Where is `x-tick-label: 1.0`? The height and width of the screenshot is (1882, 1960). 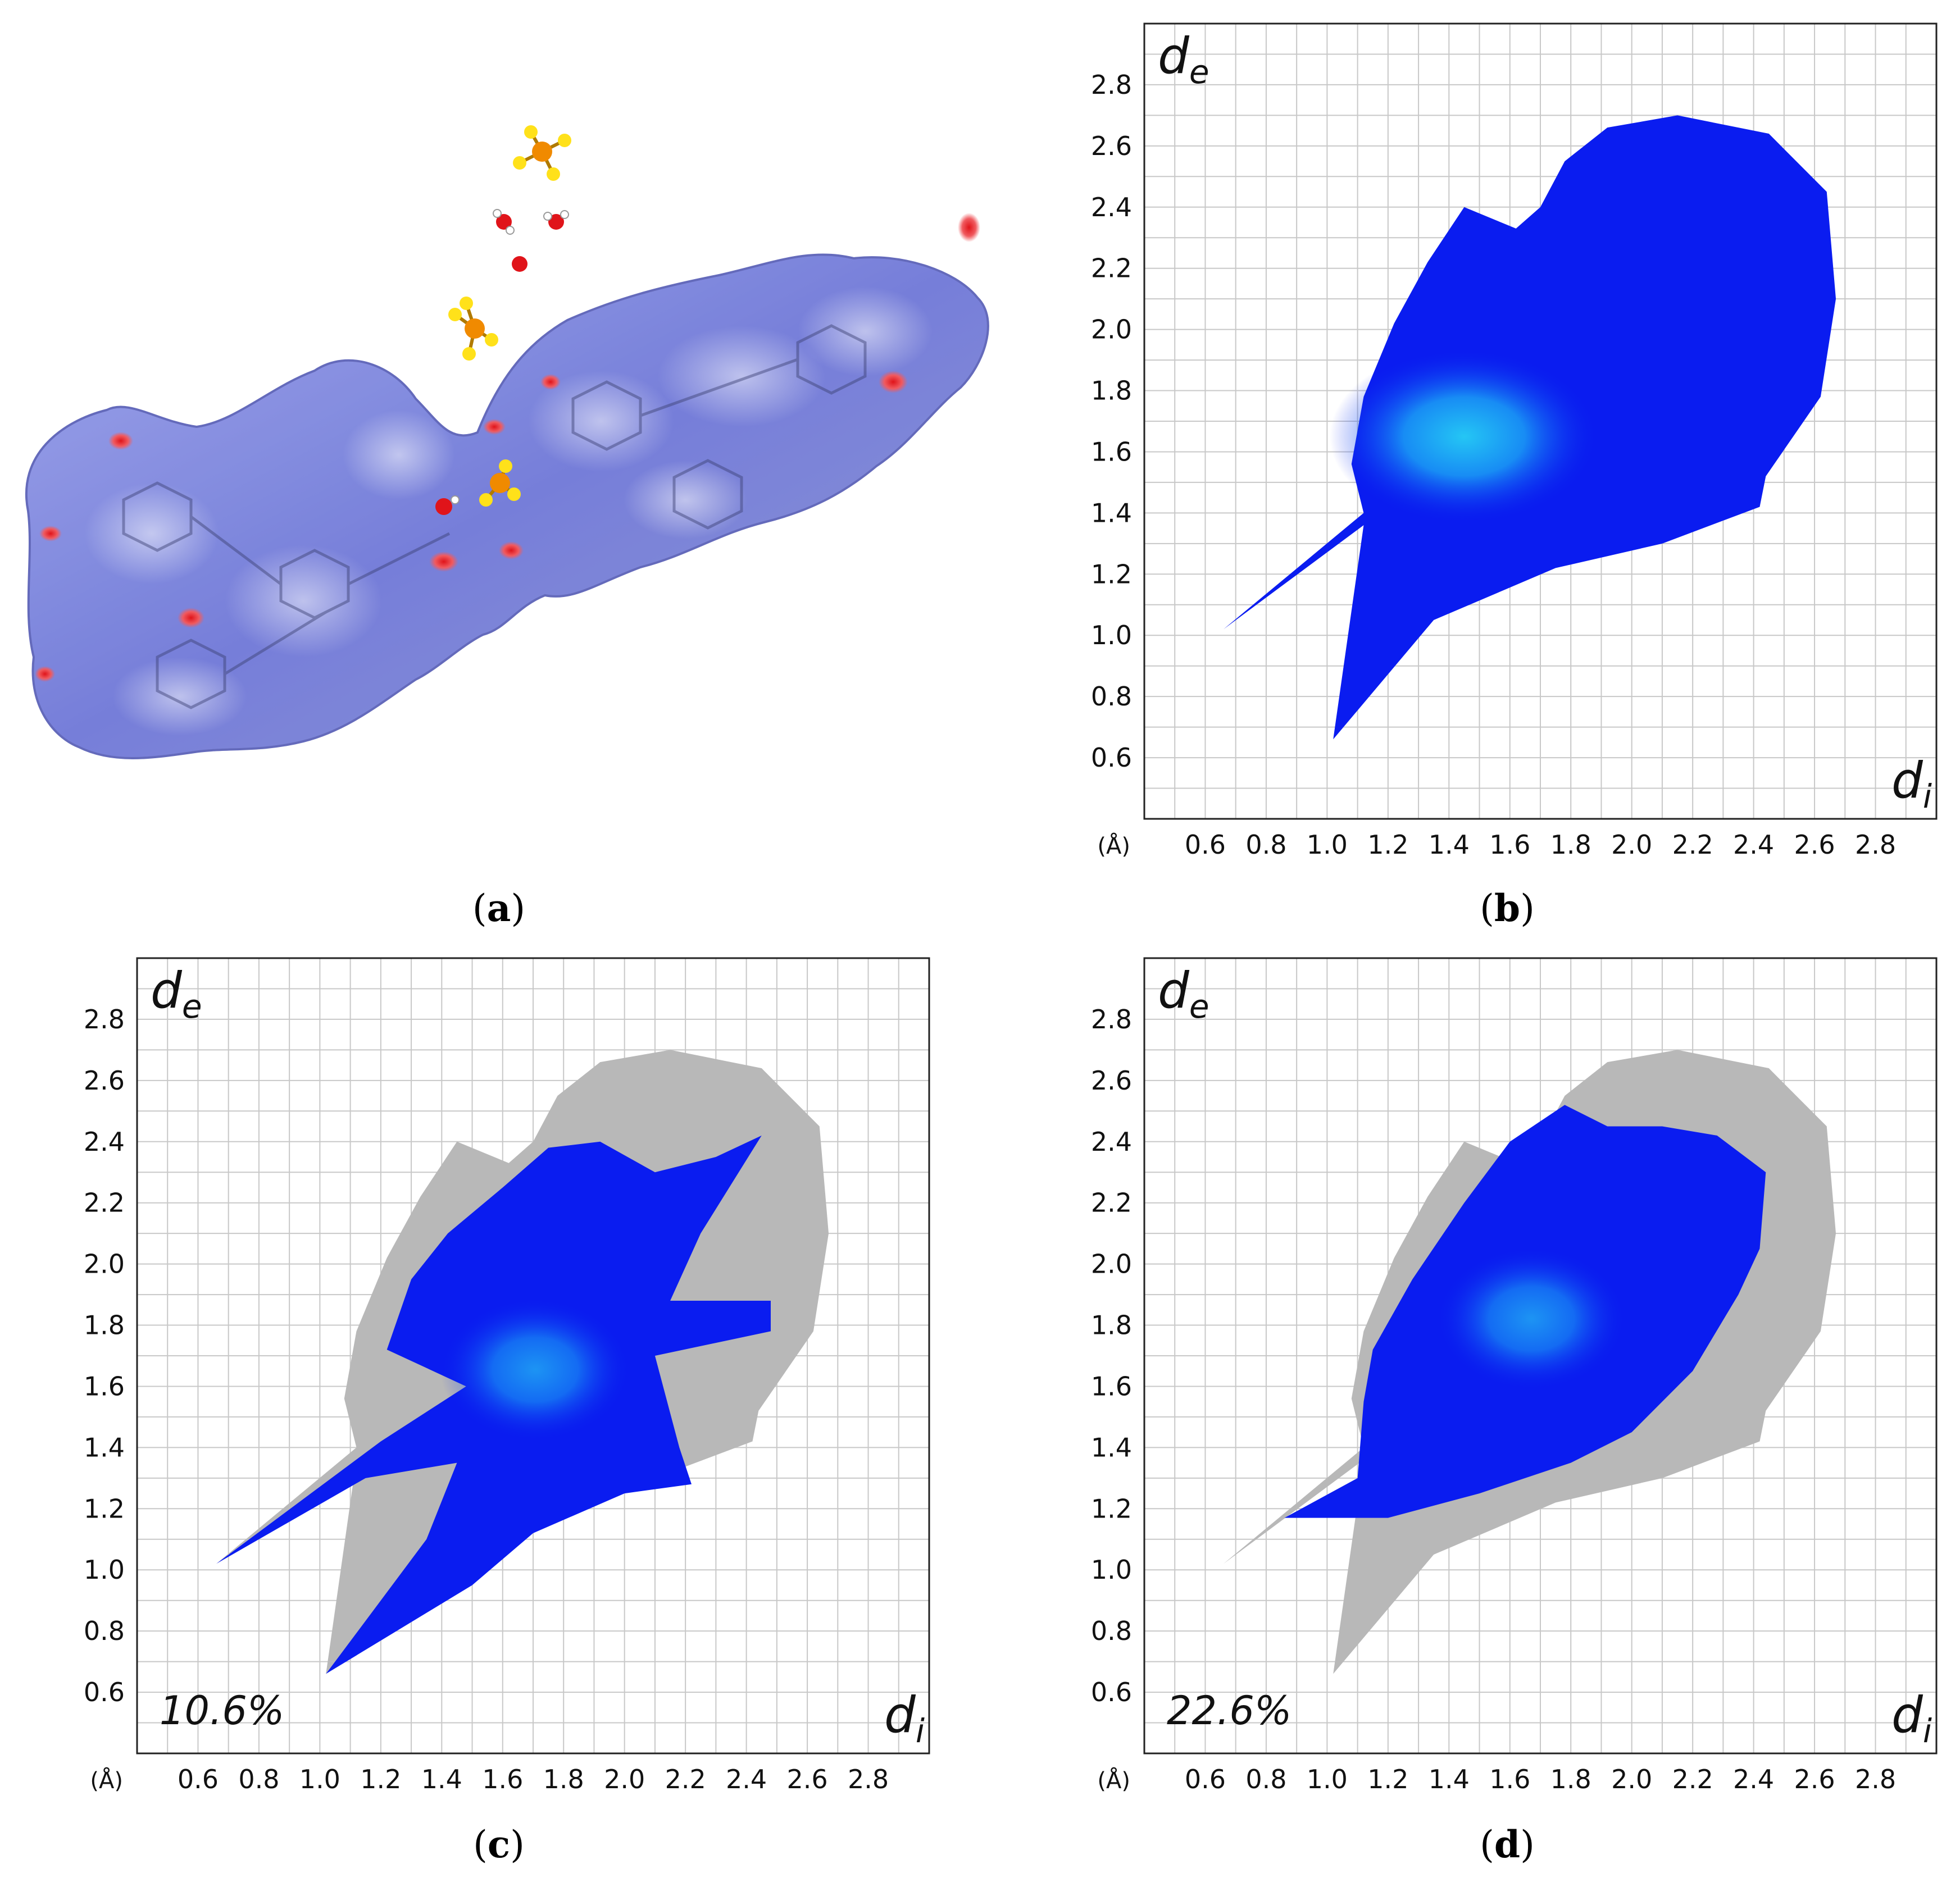 x-tick-label: 1.0 is located at coordinates (1328, 1779).